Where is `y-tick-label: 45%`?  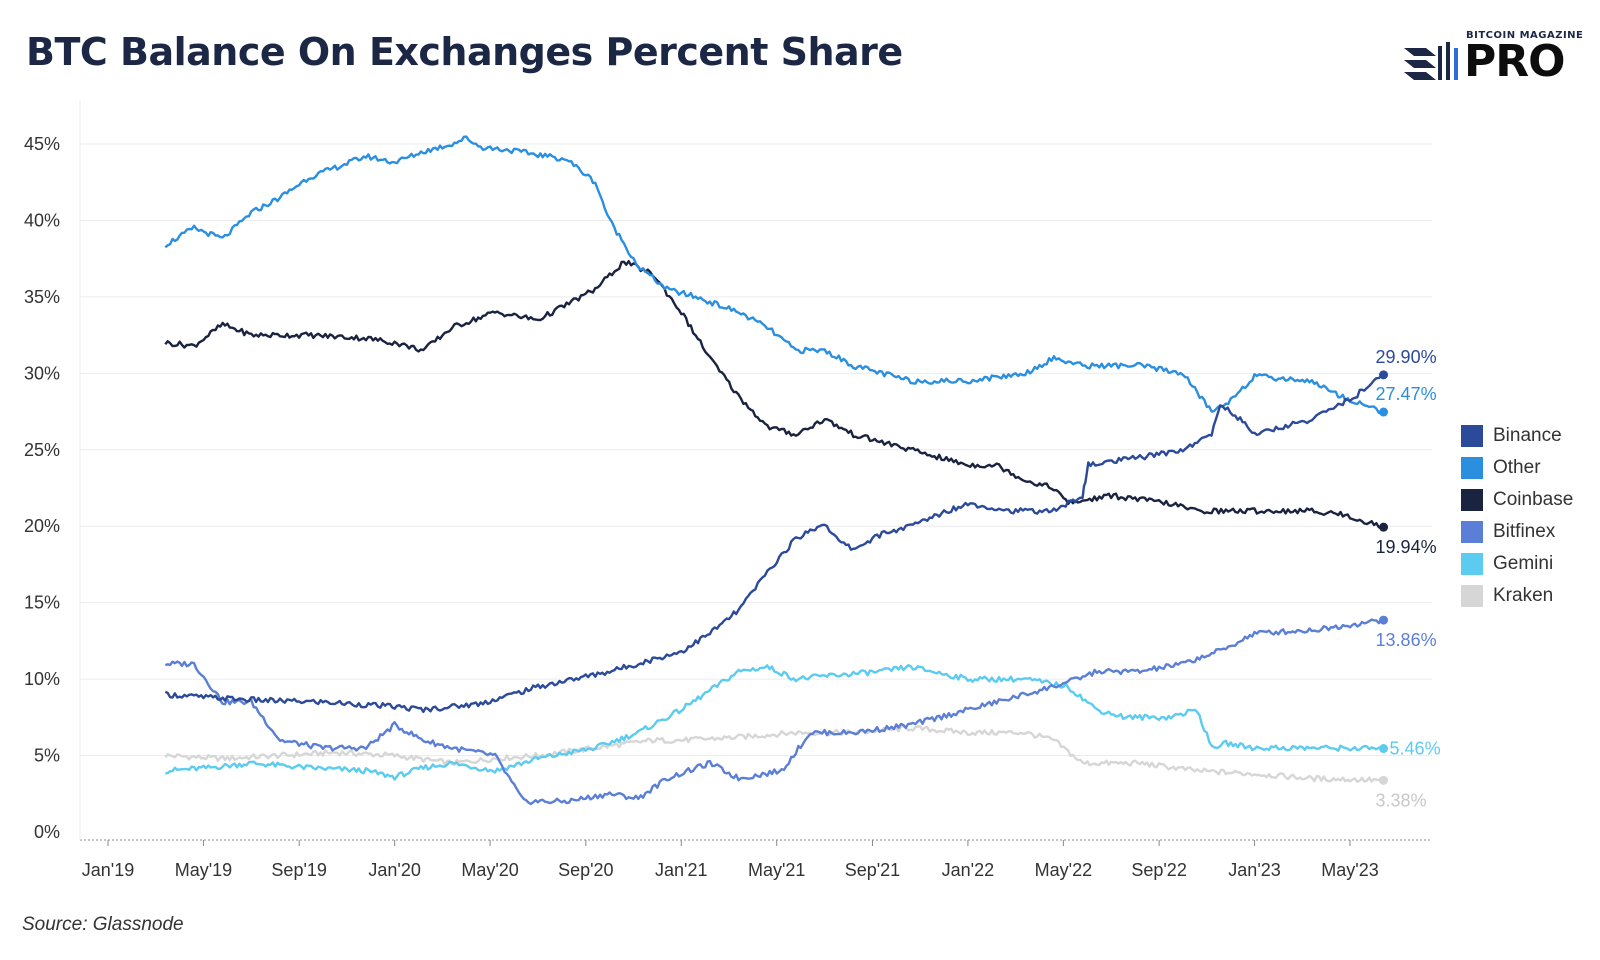
y-tick-label: 45% is located at coordinates (42, 144).